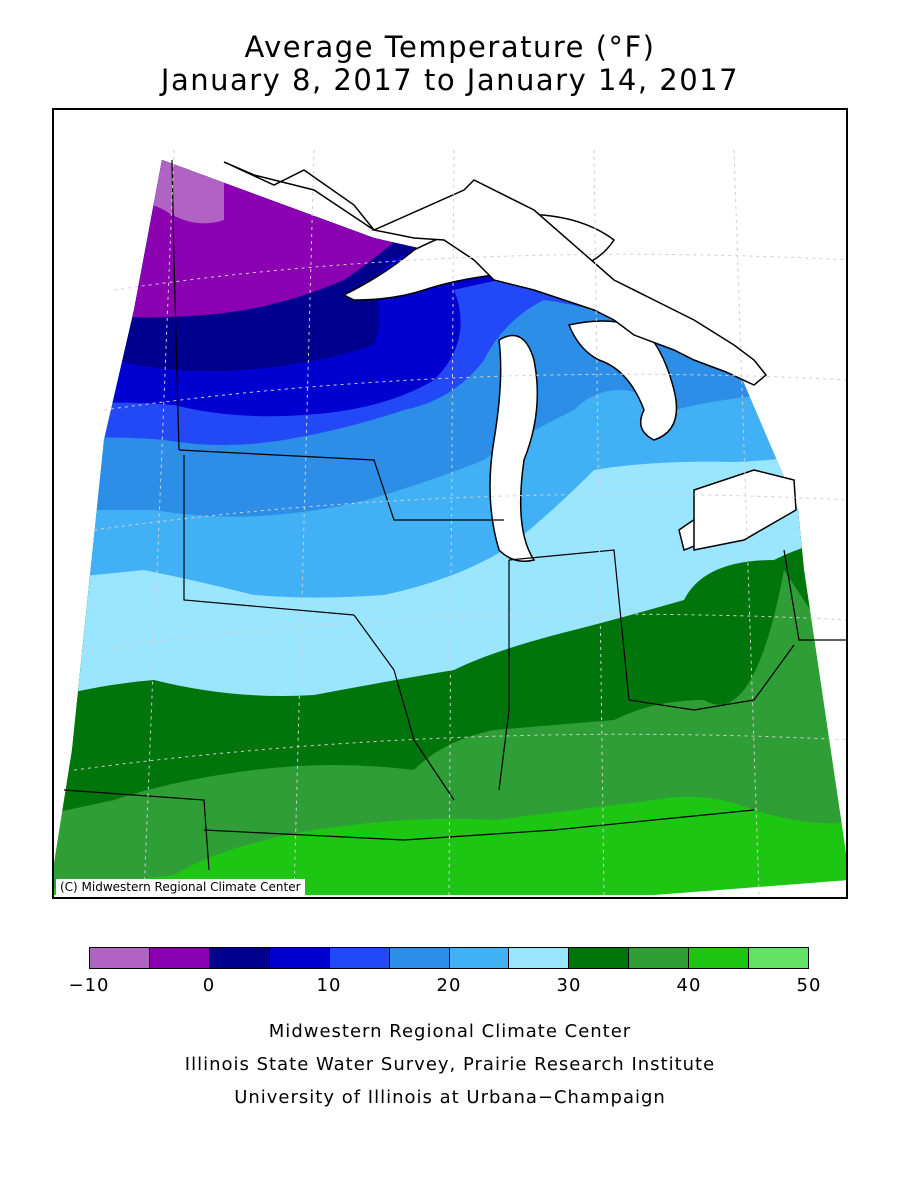 The height and width of the screenshot is (1200, 900). I want to click on ohio-east-border, so click(814, 595).